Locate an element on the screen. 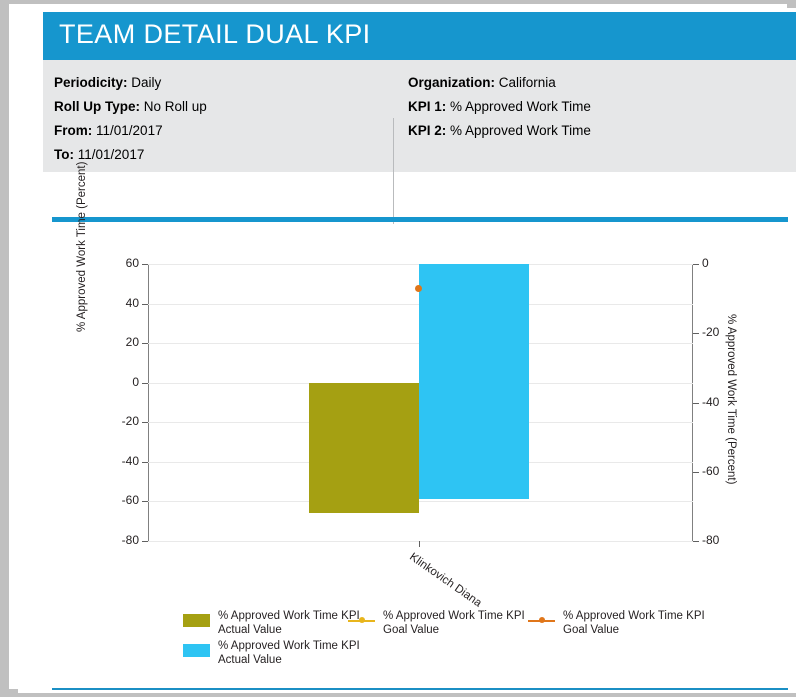 The height and width of the screenshot is (697, 796). right-axis-tick-label: 0 is located at coordinates (705, 263).